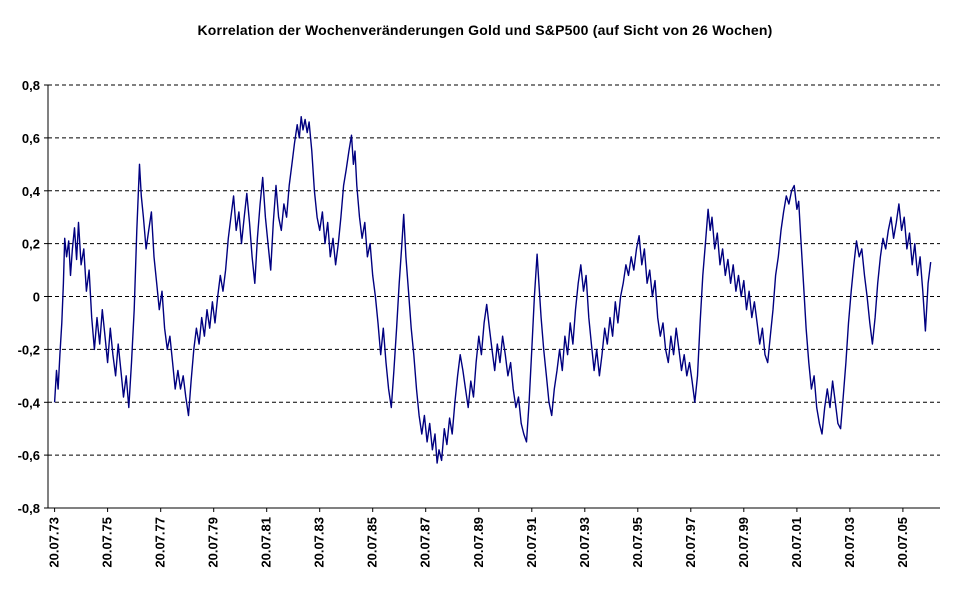 Image resolution: width=970 pixels, height=604 pixels. I want to click on y-axis-label: 0,8, so click(31, 85).